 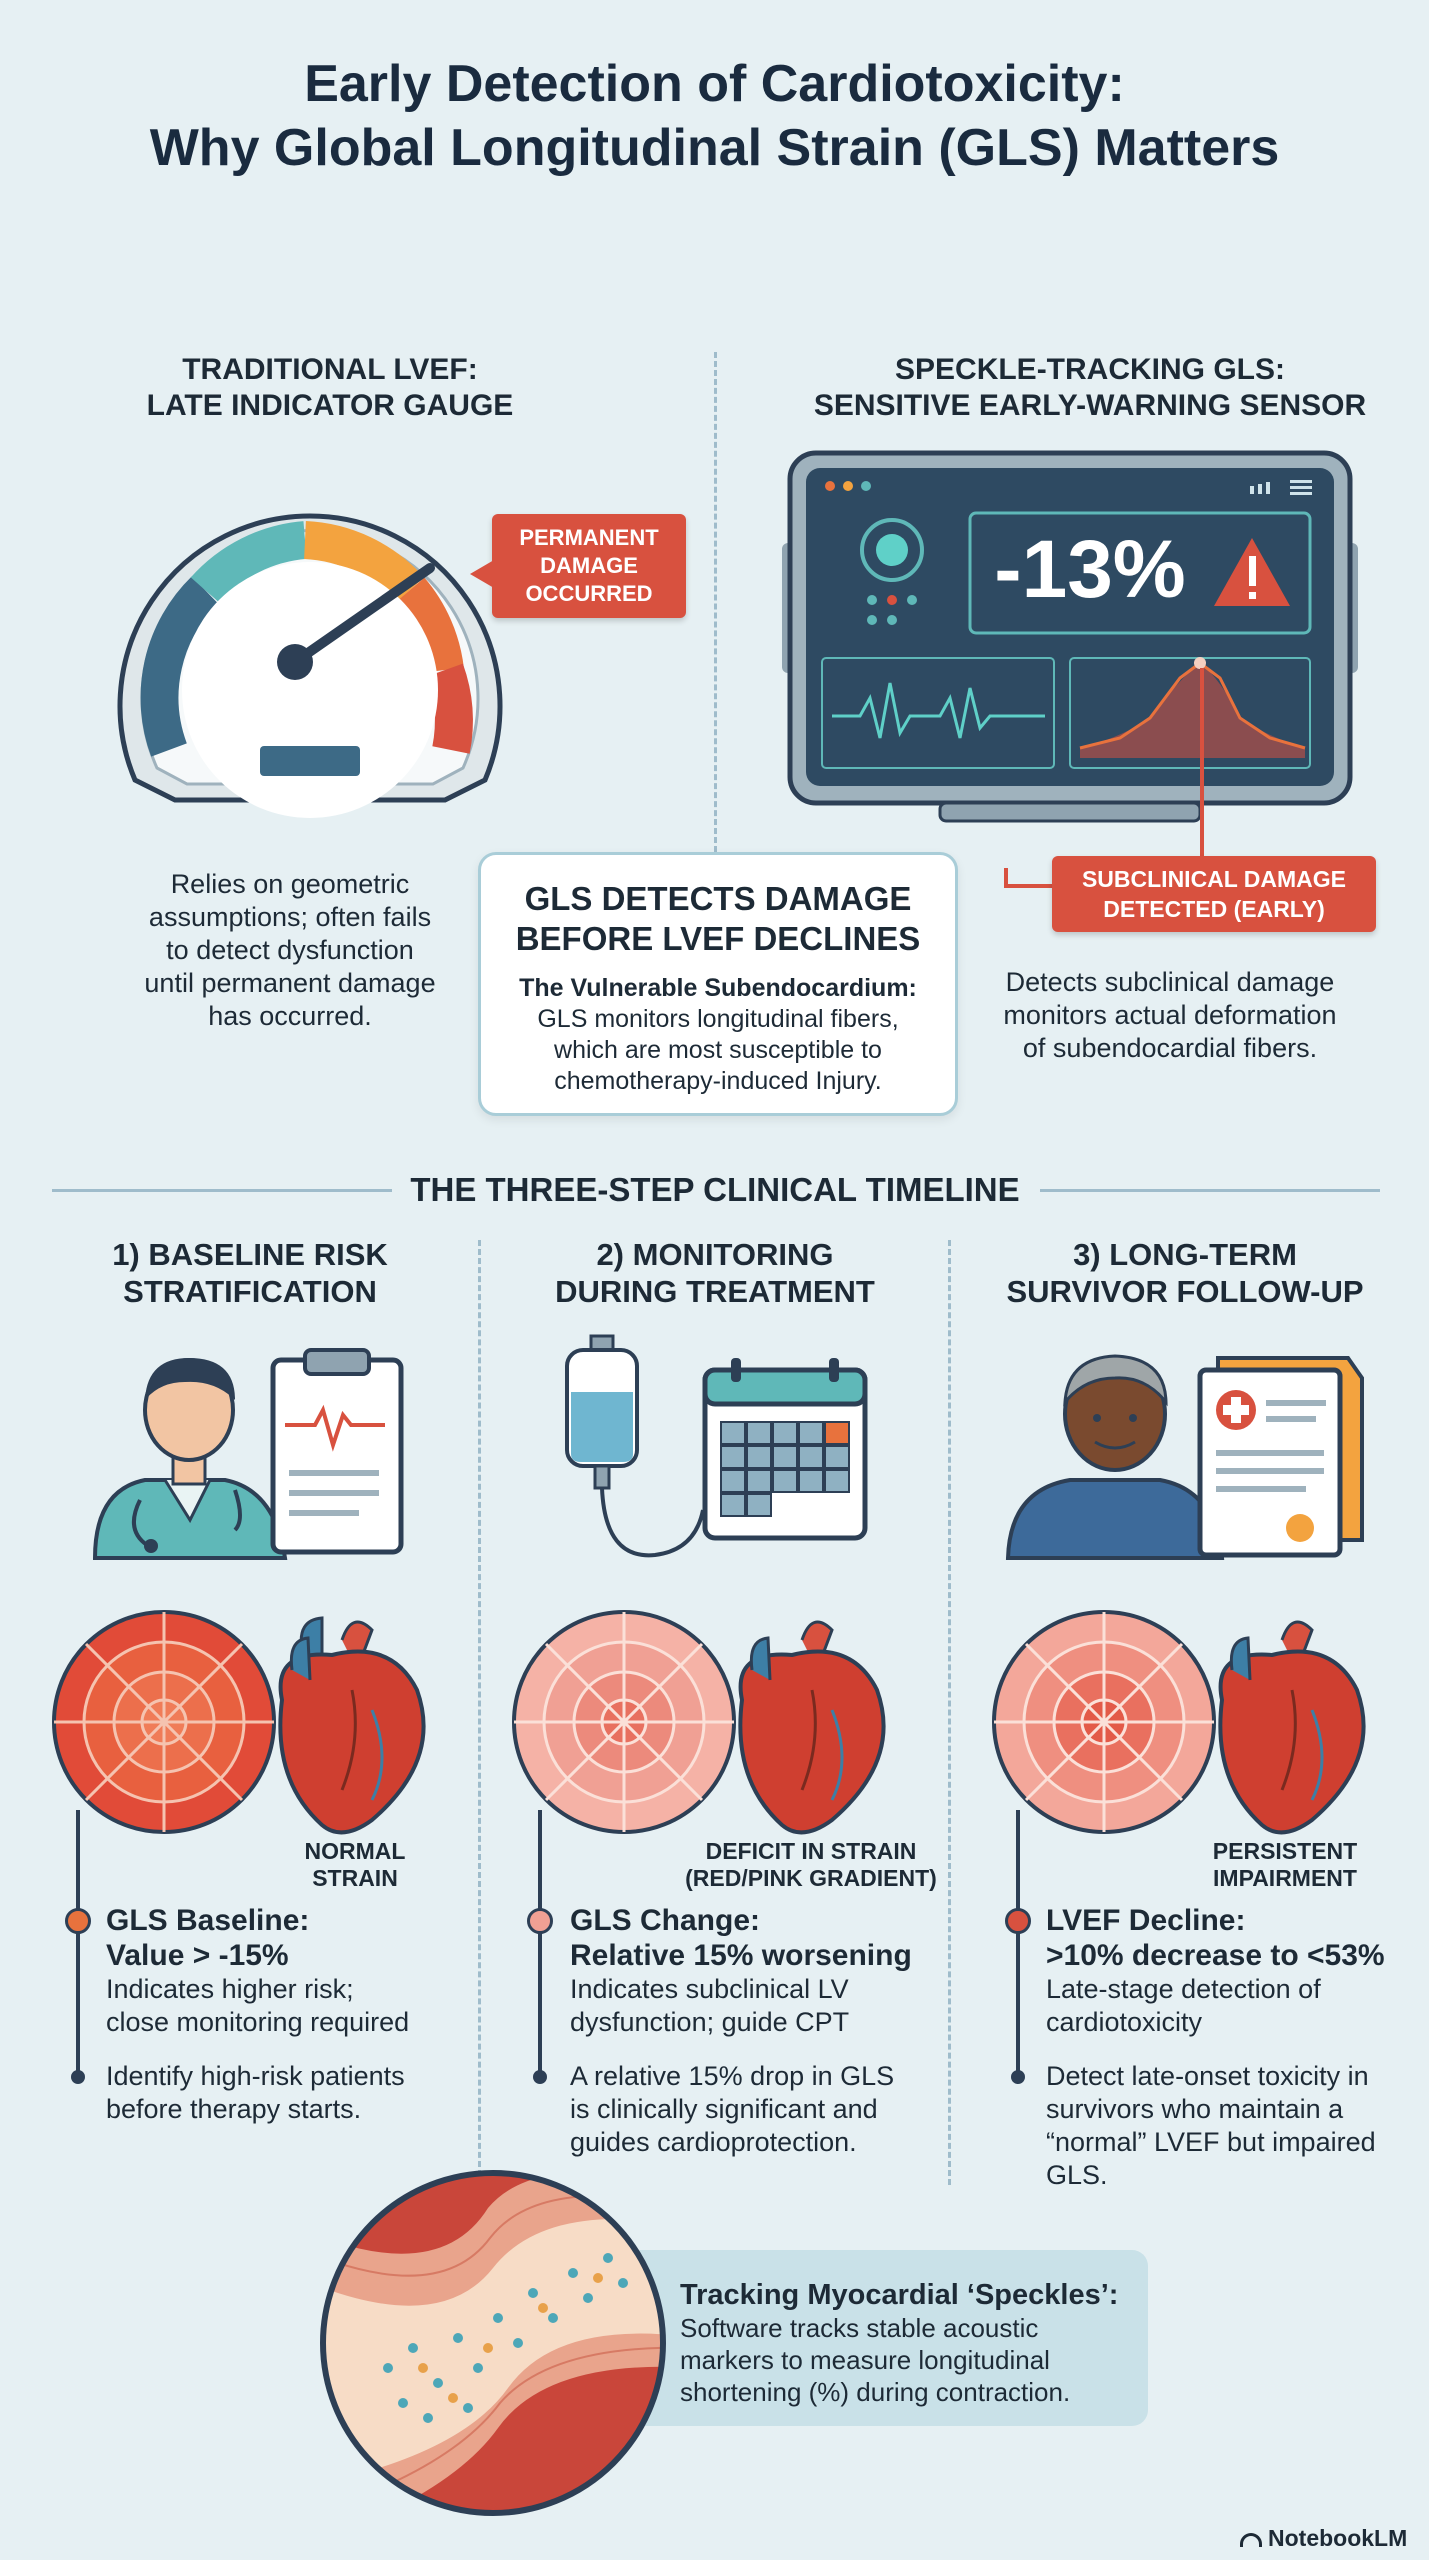 What do you see at coordinates (540, 1945) in the screenshot?
I see `step-2-timeline-line` at bounding box center [540, 1945].